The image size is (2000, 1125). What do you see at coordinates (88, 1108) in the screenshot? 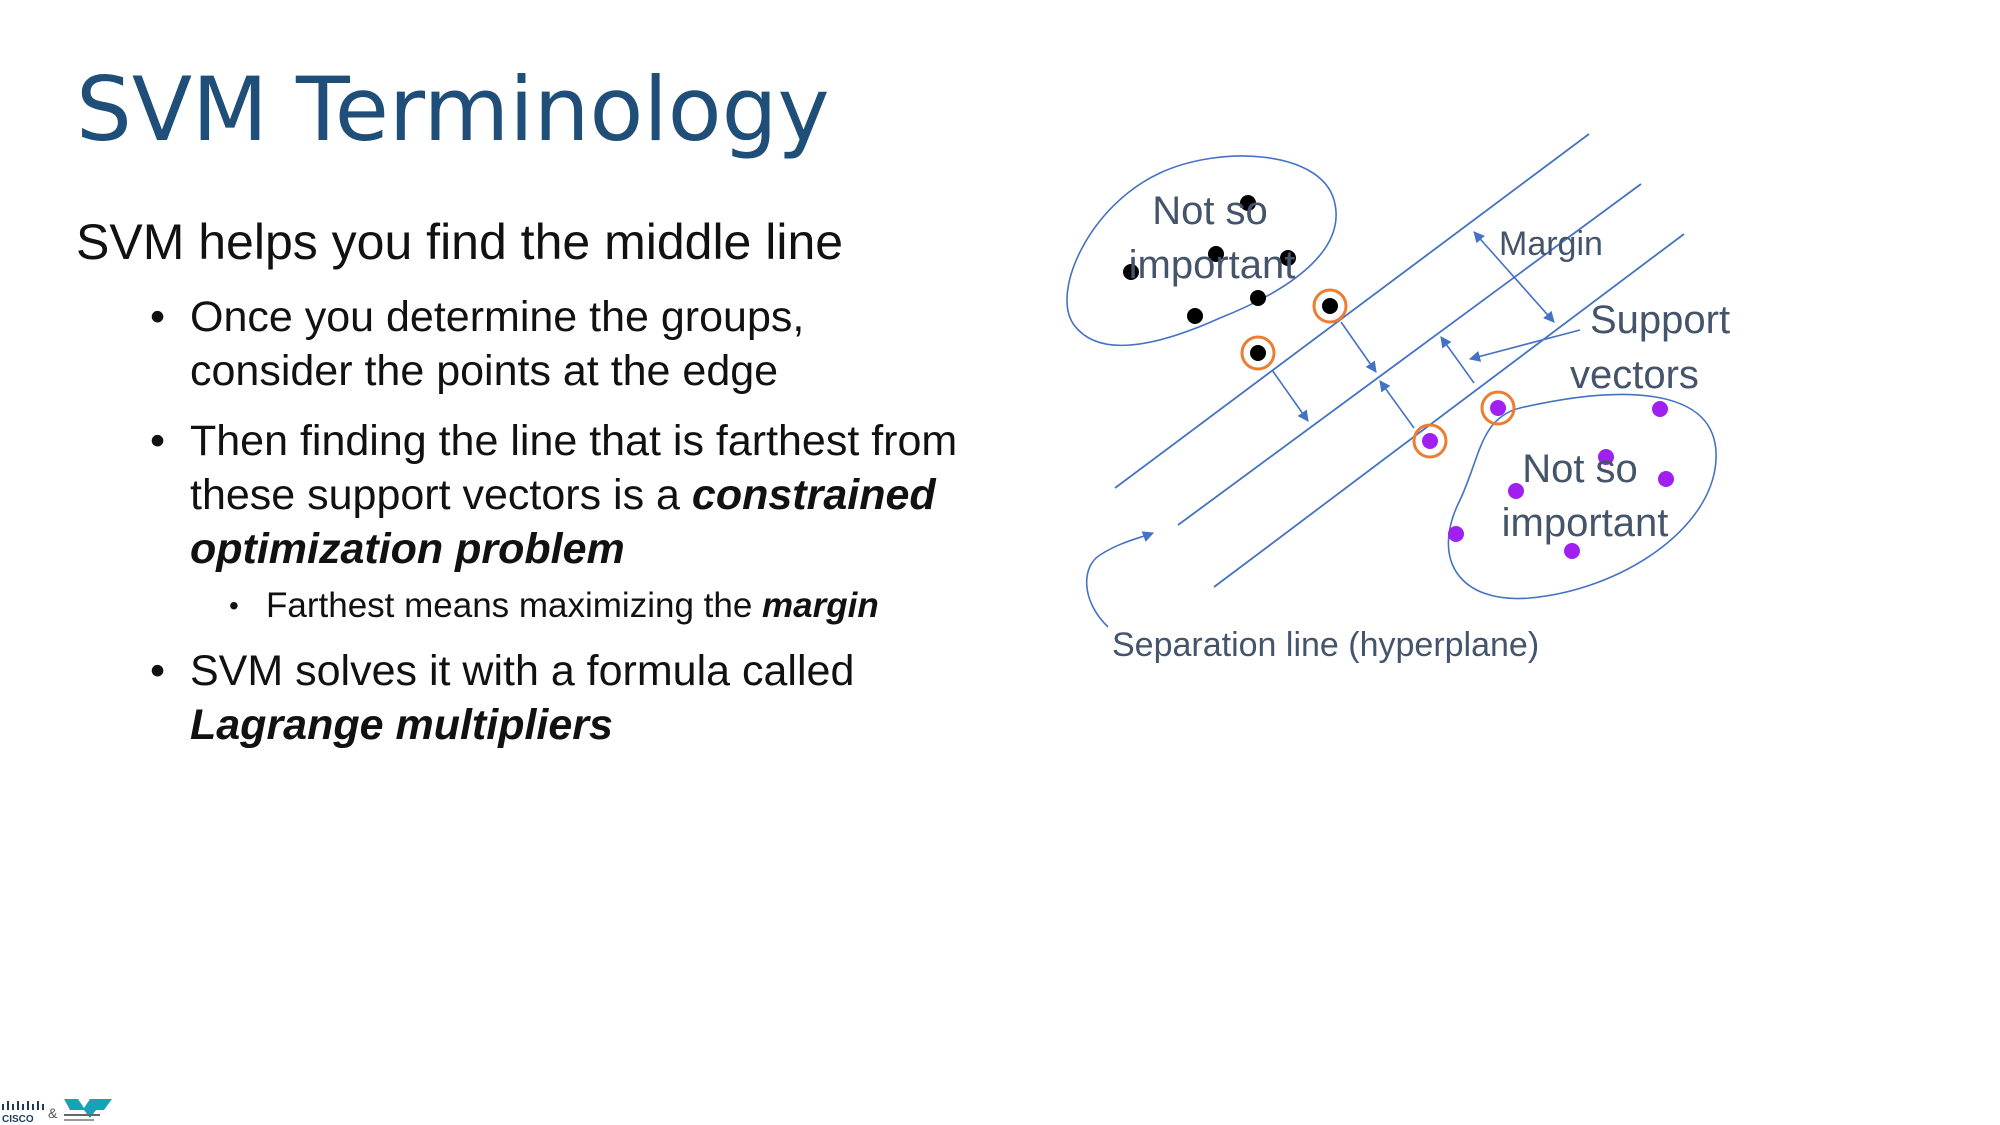
I see `partner-logo-mark` at bounding box center [88, 1108].